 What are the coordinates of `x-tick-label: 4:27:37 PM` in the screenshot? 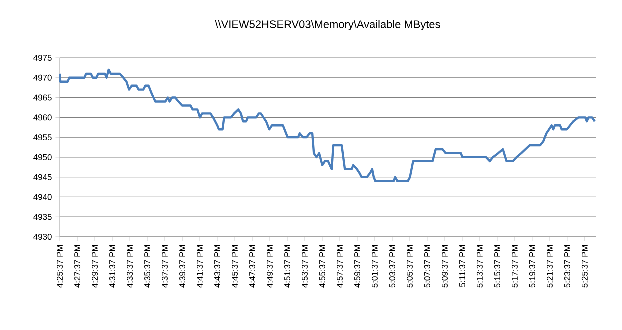 It's located at (77, 266).